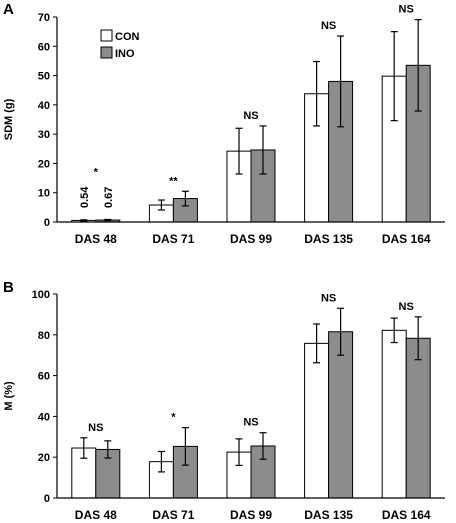 This screenshot has height=523, width=456. What do you see at coordinates (106, 52) in the screenshot?
I see `legend-swatch-ino` at bounding box center [106, 52].